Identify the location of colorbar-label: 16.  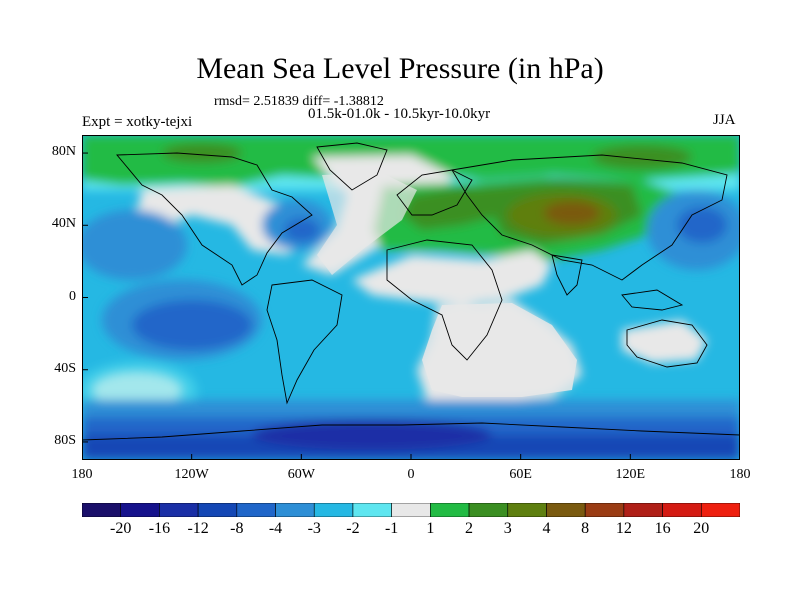
(662, 528).